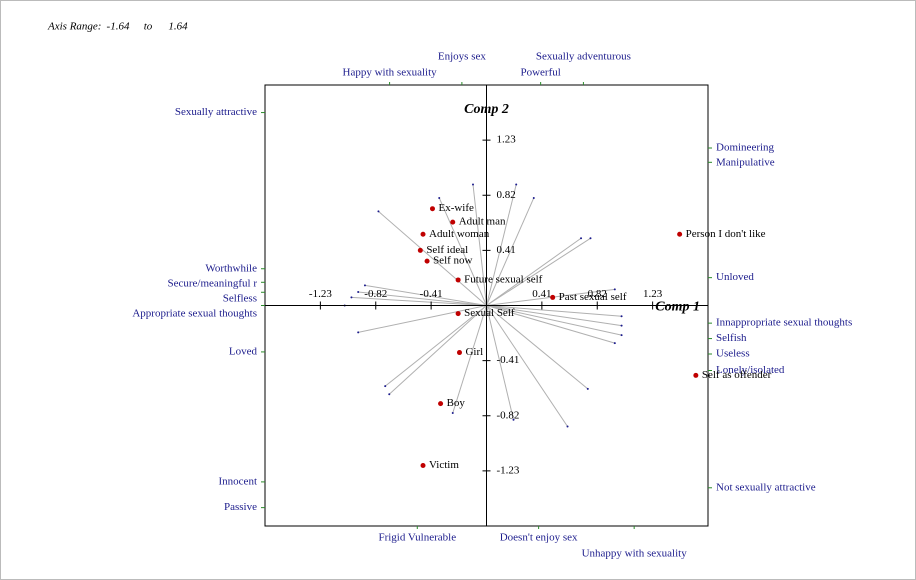  What do you see at coordinates (745, 163) in the screenshot?
I see `construct-label: Manipulative` at bounding box center [745, 163].